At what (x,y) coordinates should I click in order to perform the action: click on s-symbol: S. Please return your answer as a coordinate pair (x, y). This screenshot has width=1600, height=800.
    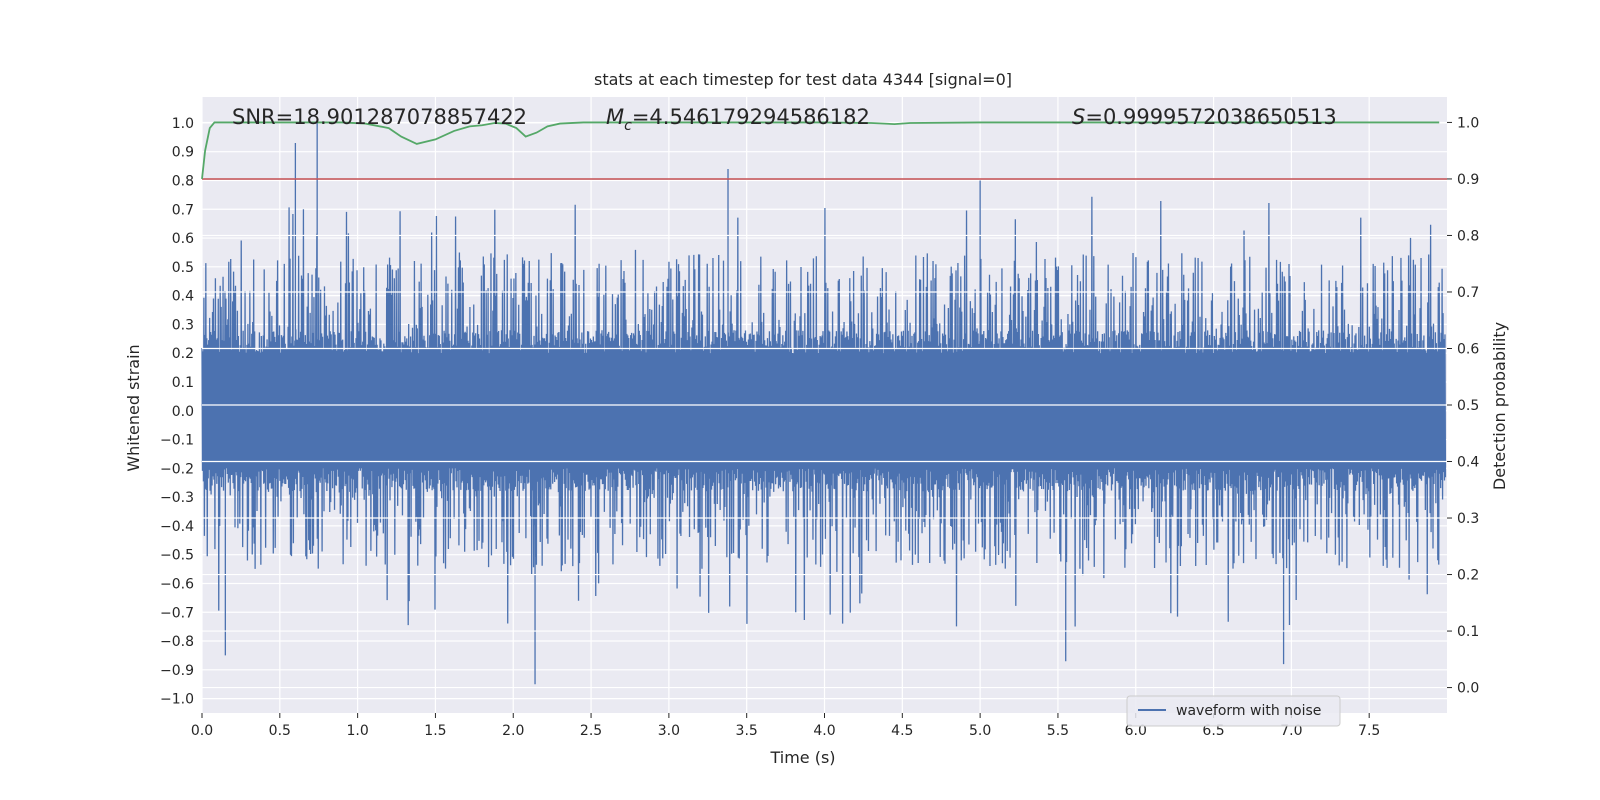
    Looking at the image, I should click on (1078, 117).